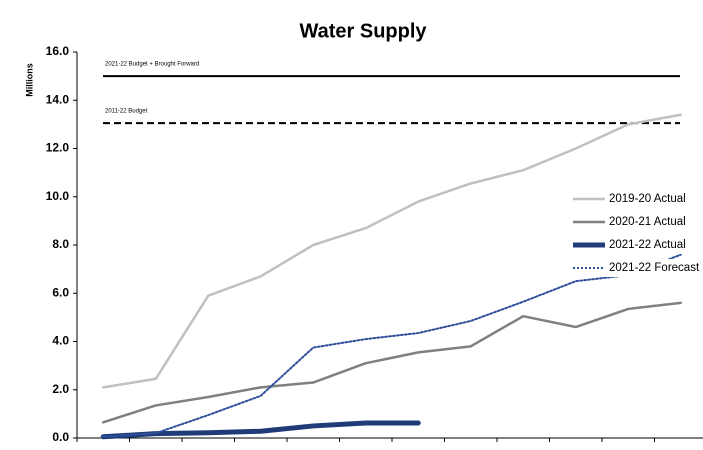 The width and height of the screenshot is (703, 450). I want to click on y-tick-label: 0.0, so click(60, 437).